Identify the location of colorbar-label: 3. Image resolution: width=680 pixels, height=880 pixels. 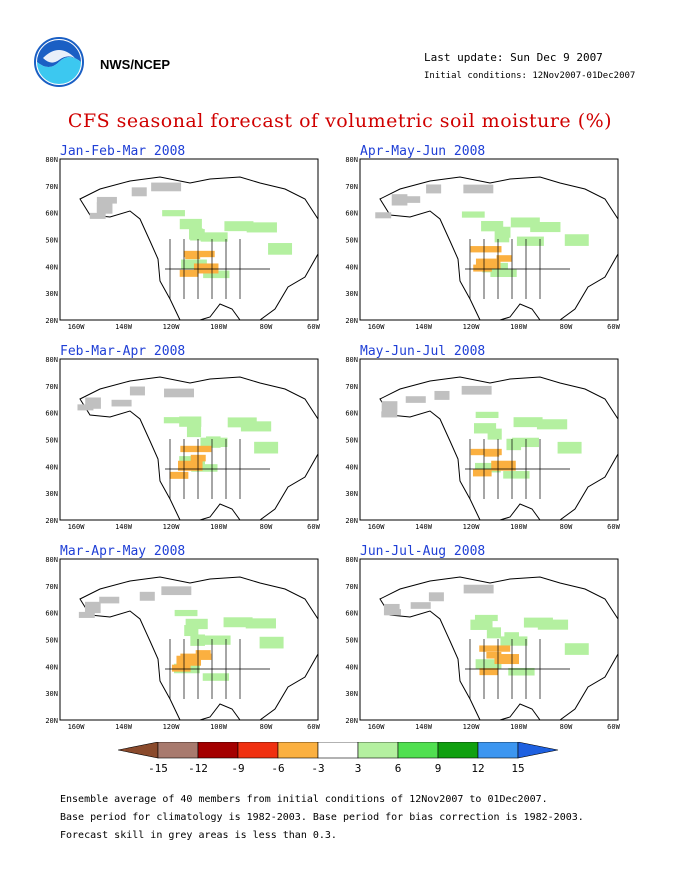
(358, 768).